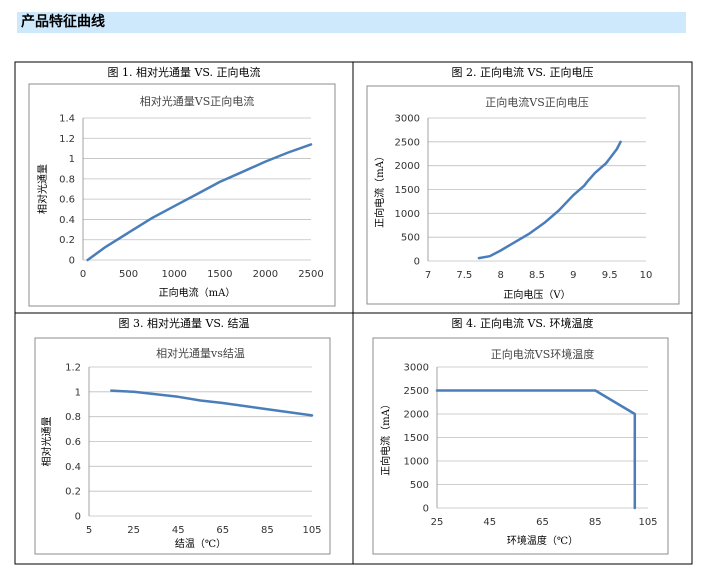 The height and width of the screenshot is (567, 714). What do you see at coordinates (351, 22) in the screenshot?
I see `section-title: 产品特征曲线` at bounding box center [351, 22].